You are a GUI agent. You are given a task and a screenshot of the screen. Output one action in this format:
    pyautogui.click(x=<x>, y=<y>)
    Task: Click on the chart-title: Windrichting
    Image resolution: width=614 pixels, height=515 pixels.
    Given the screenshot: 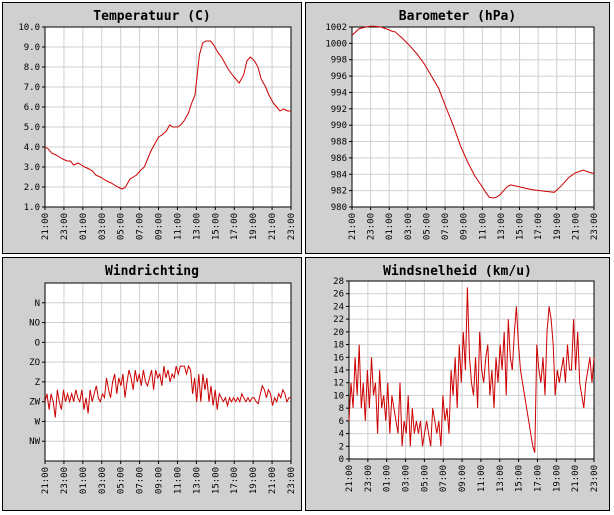 What is the action you would take?
    pyautogui.click(x=152, y=271)
    